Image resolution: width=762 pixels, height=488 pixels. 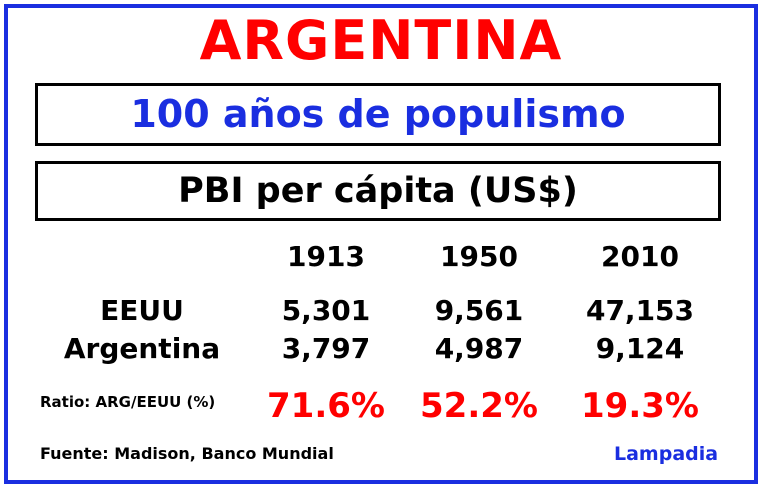 I want to click on subtitle-box: 100 años de populismo, so click(x=378, y=114).